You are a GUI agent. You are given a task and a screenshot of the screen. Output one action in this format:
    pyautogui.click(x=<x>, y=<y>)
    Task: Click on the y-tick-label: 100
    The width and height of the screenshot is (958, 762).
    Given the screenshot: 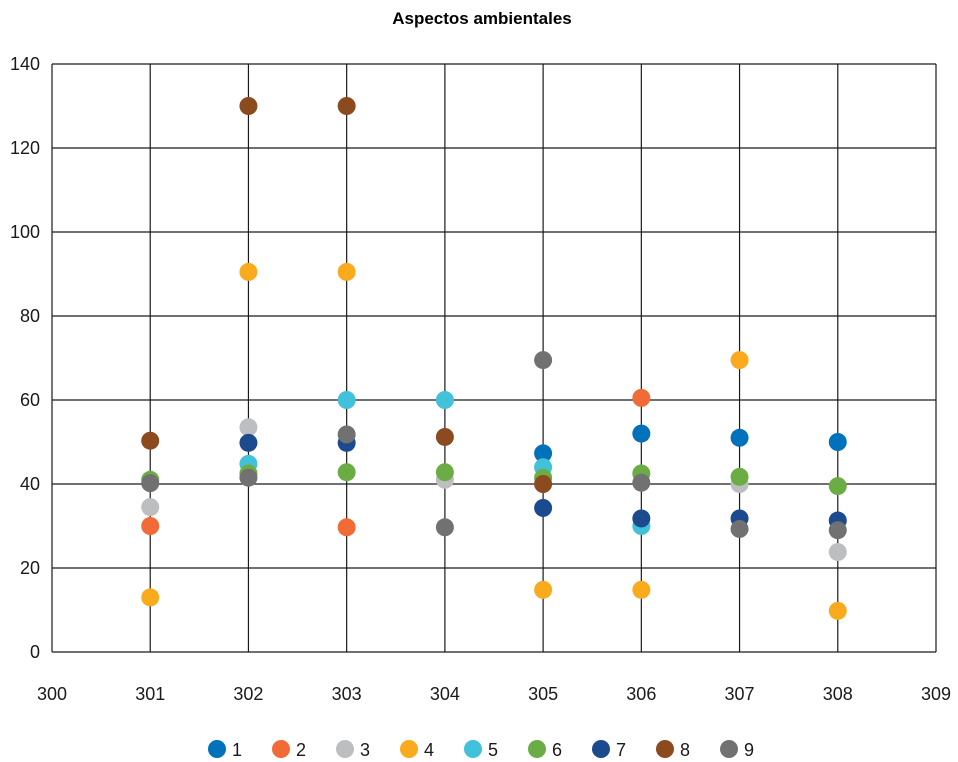 What is the action you would take?
    pyautogui.click(x=25, y=232)
    